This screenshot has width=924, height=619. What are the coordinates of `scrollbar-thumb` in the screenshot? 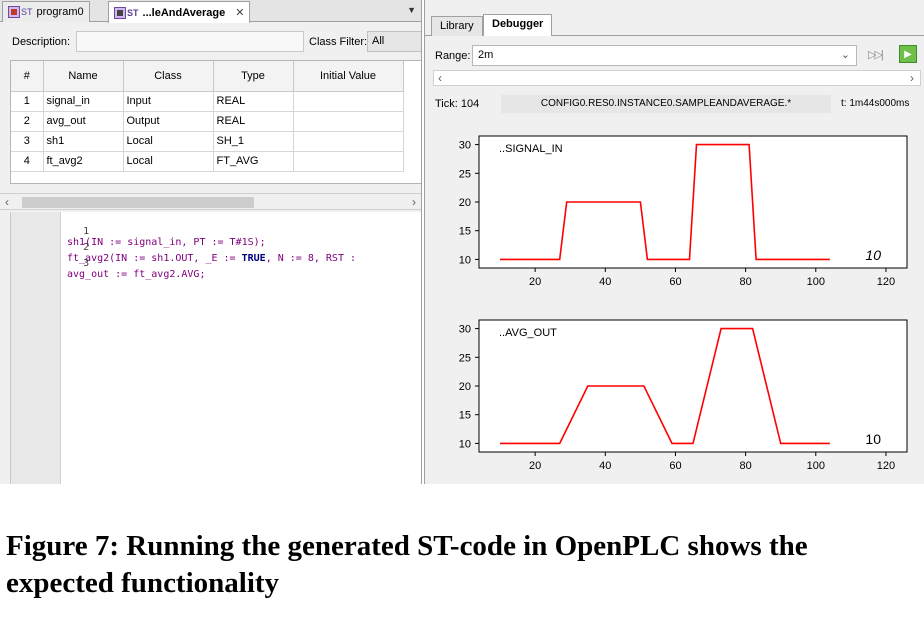 It's located at (138, 202).